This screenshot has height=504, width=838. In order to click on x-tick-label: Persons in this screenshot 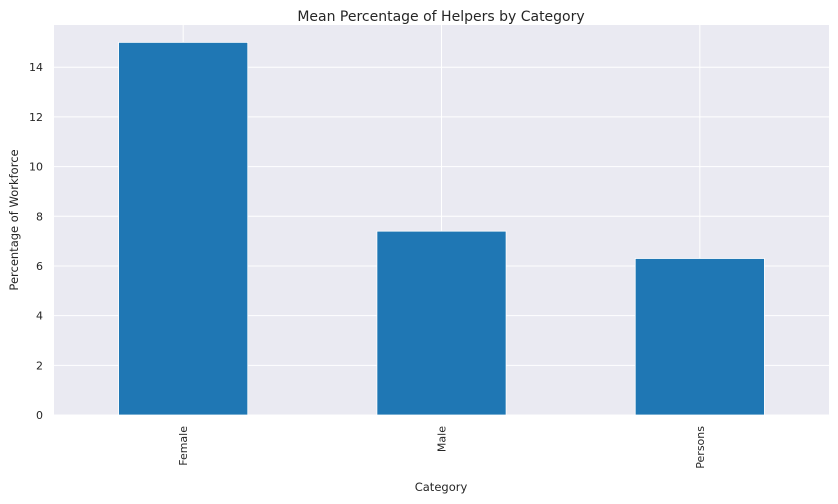, I will do `click(700, 447)`.